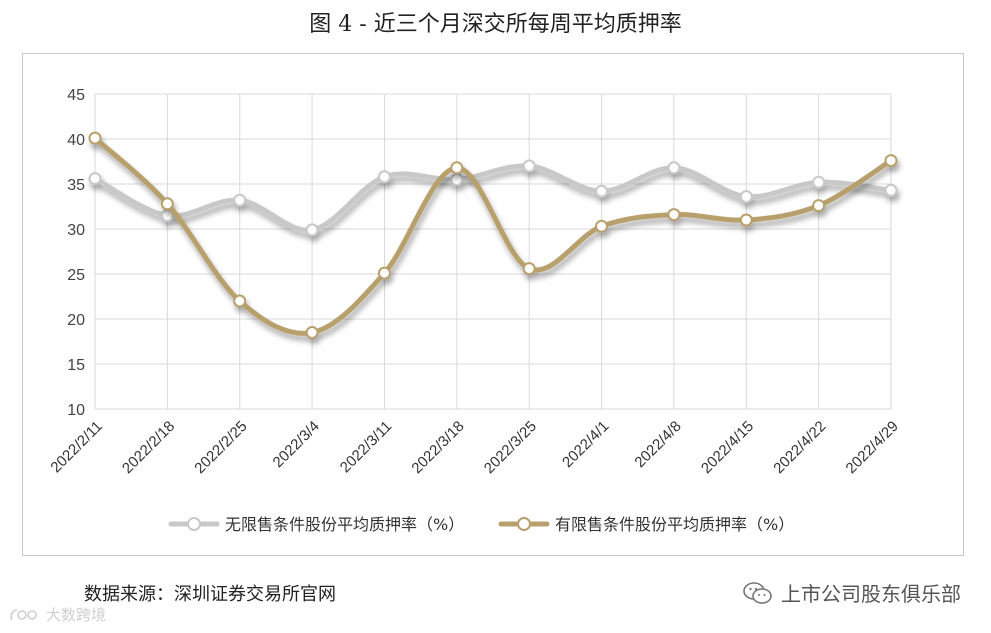 Image resolution: width=991 pixels, height=633 pixels. What do you see at coordinates (437, 447) in the screenshot?
I see `x-tick-label: 2022/3/18` at bounding box center [437, 447].